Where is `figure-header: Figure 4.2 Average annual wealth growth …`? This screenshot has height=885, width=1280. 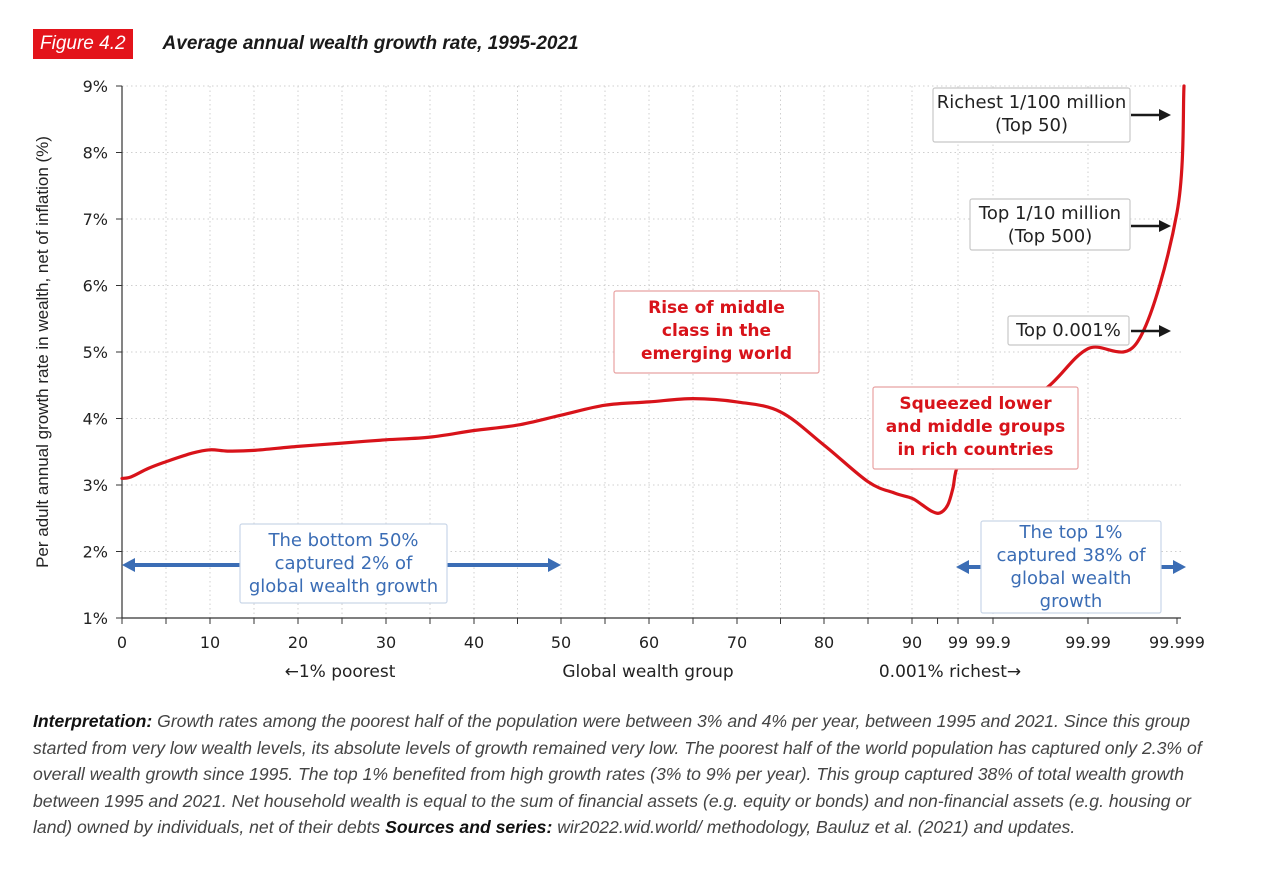 figure-header: Figure 4.2 Average annual wealth growth … is located at coordinates (306, 44).